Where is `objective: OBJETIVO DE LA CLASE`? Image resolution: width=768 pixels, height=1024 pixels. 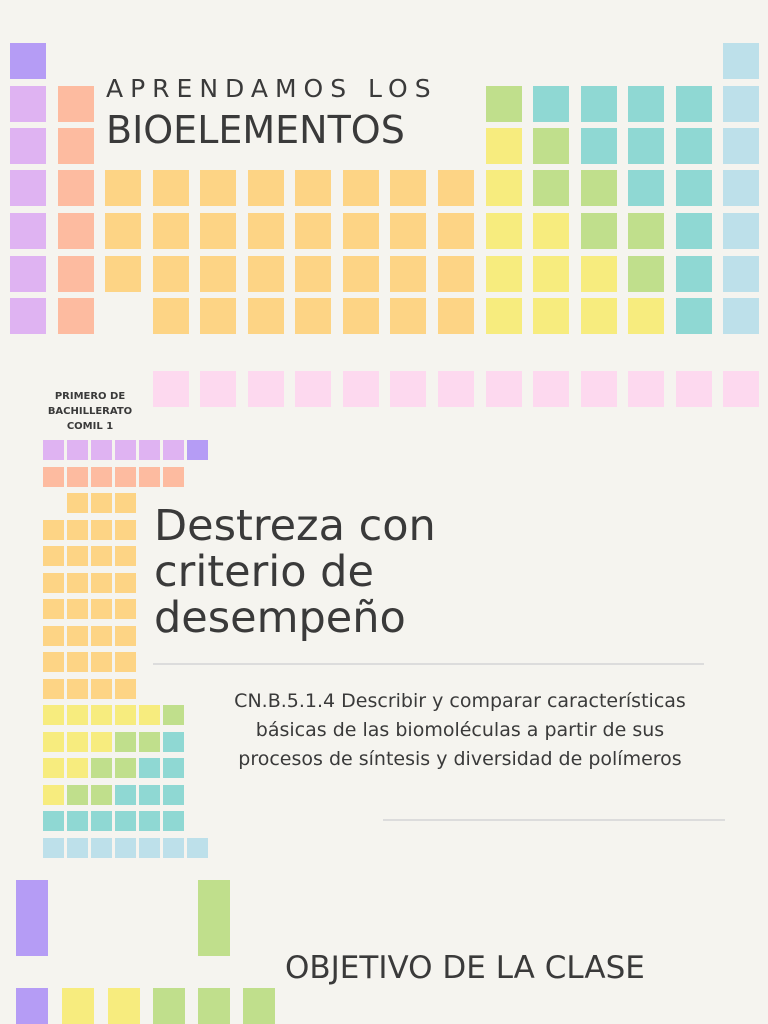 objective: OBJETIVO DE LA CLASE is located at coordinates (465, 968).